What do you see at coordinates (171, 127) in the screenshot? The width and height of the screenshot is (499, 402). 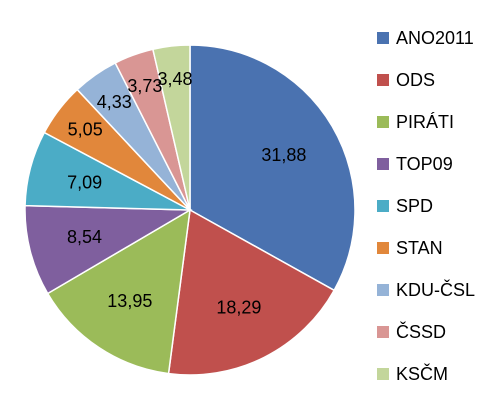 I see `pie-slice-ksčm` at bounding box center [171, 127].